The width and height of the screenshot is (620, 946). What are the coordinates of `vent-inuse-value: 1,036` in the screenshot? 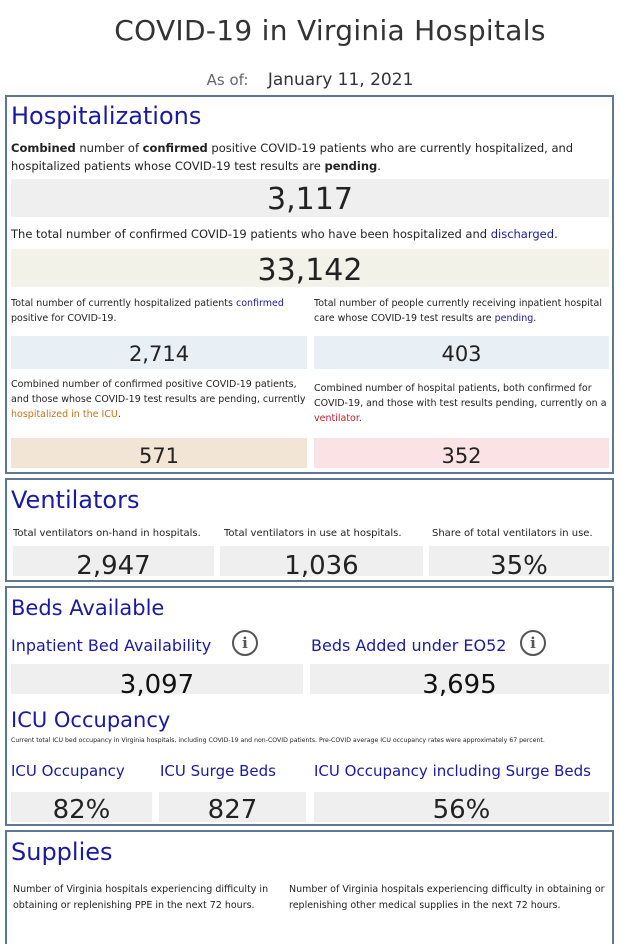 It's located at (321, 563).